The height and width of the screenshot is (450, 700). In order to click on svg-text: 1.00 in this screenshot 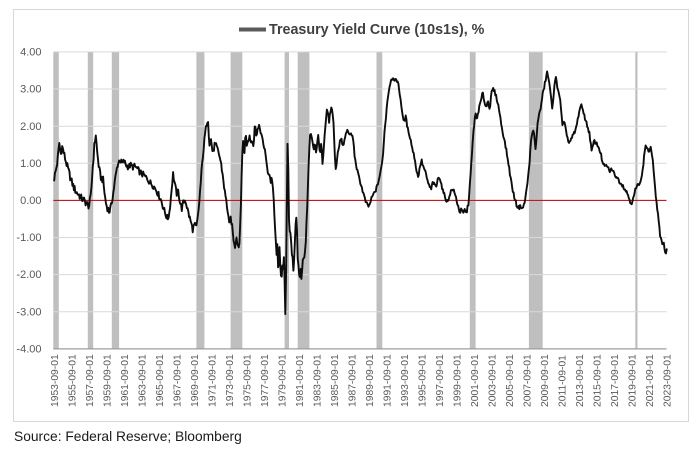, I will do `click(30, 164)`.